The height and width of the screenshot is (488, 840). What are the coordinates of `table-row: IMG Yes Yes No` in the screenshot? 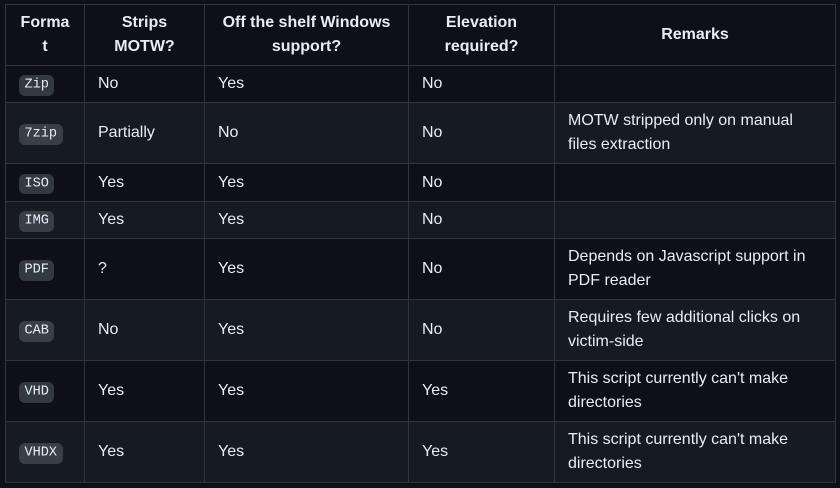 It's located at (420, 220).